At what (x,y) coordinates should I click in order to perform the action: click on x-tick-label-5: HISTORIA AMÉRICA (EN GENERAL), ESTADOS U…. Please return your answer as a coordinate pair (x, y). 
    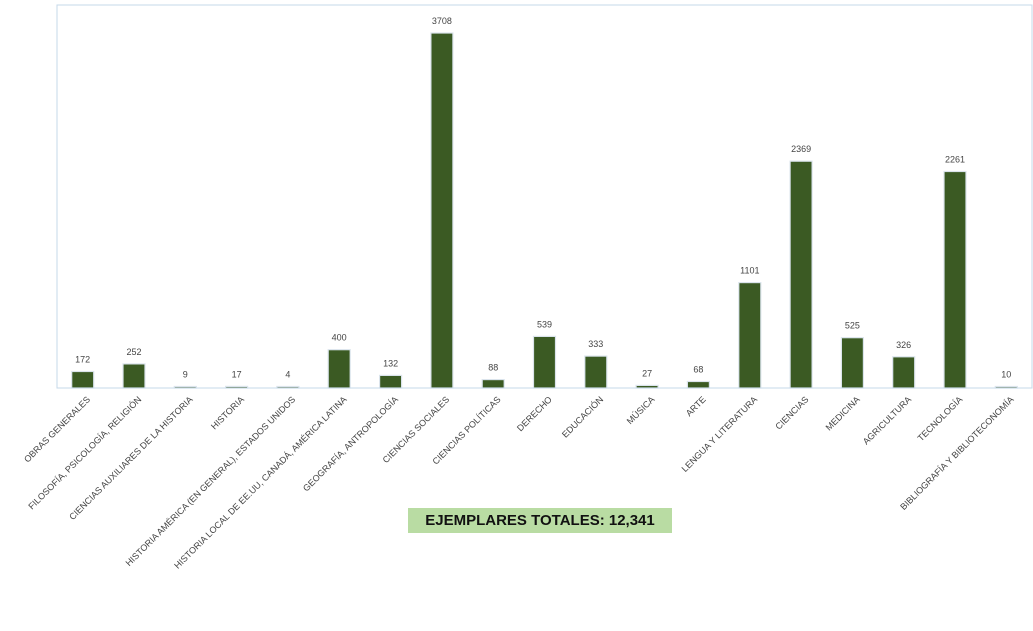
    Looking at the image, I should click on (211, 481).